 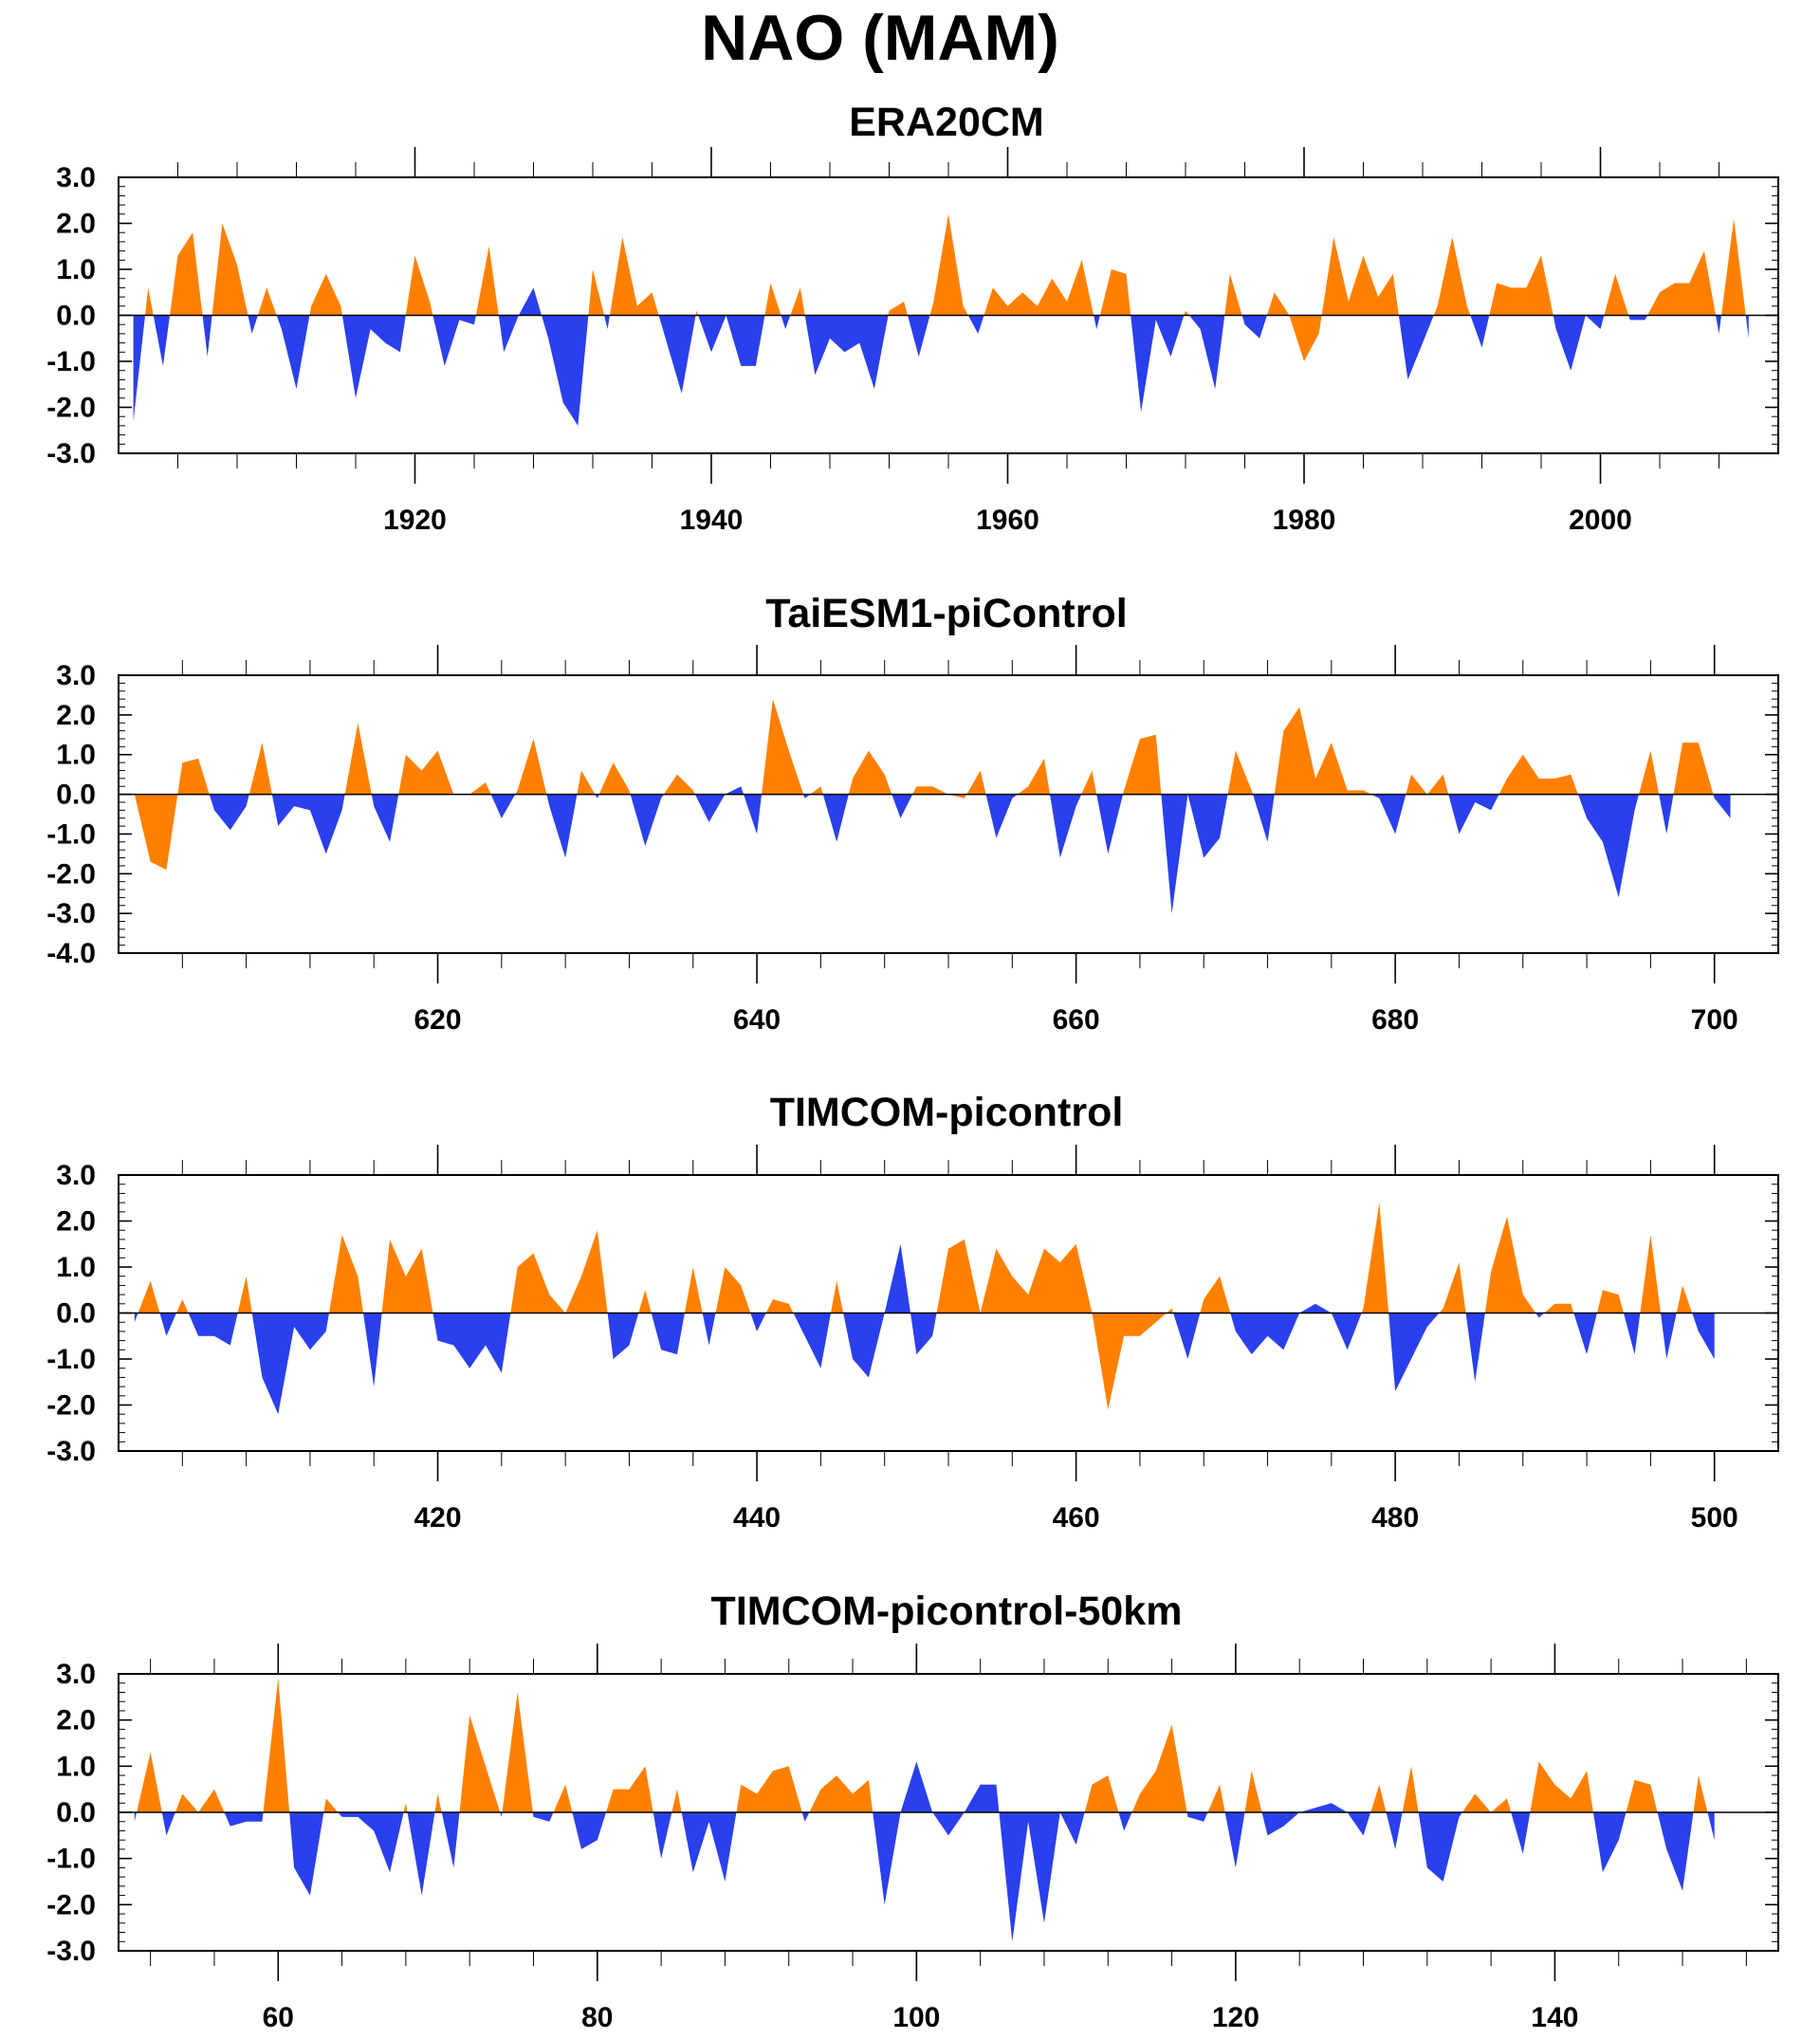 What do you see at coordinates (76, 1674) in the screenshot?
I see `y-tick-label: 3.0` at bounding box center [76, 1674].